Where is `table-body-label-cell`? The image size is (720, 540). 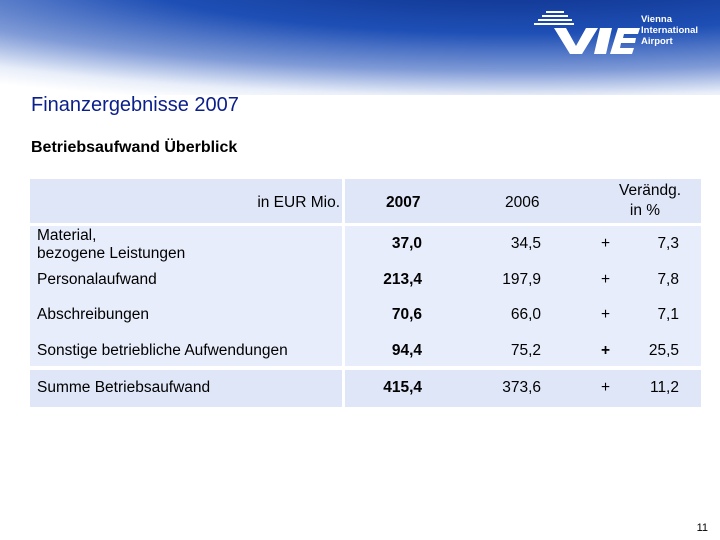
table-body-label-cell is located at coordinates (186, 296).